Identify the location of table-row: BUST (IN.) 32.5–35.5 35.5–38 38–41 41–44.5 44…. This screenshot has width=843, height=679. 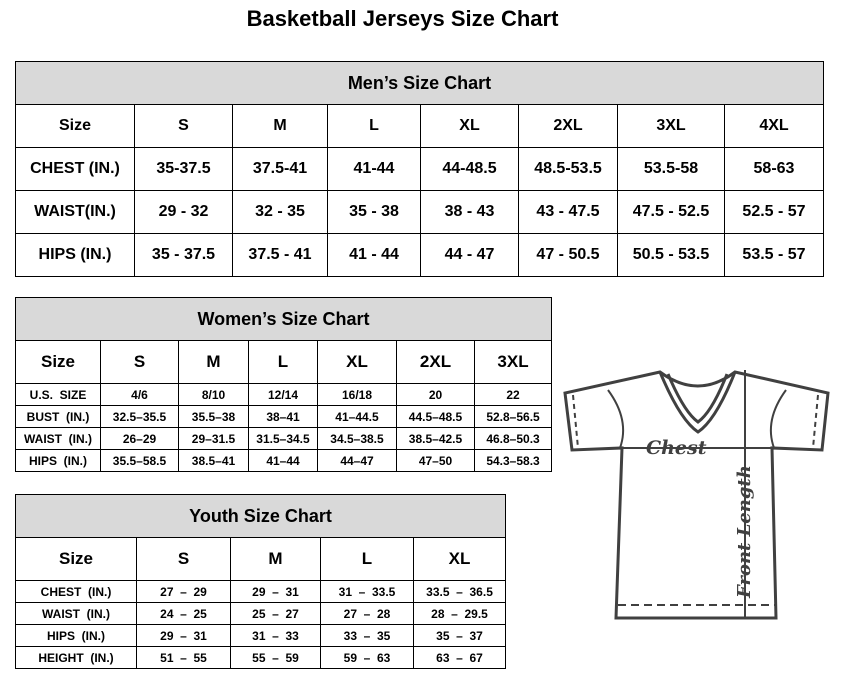
(284, 416).